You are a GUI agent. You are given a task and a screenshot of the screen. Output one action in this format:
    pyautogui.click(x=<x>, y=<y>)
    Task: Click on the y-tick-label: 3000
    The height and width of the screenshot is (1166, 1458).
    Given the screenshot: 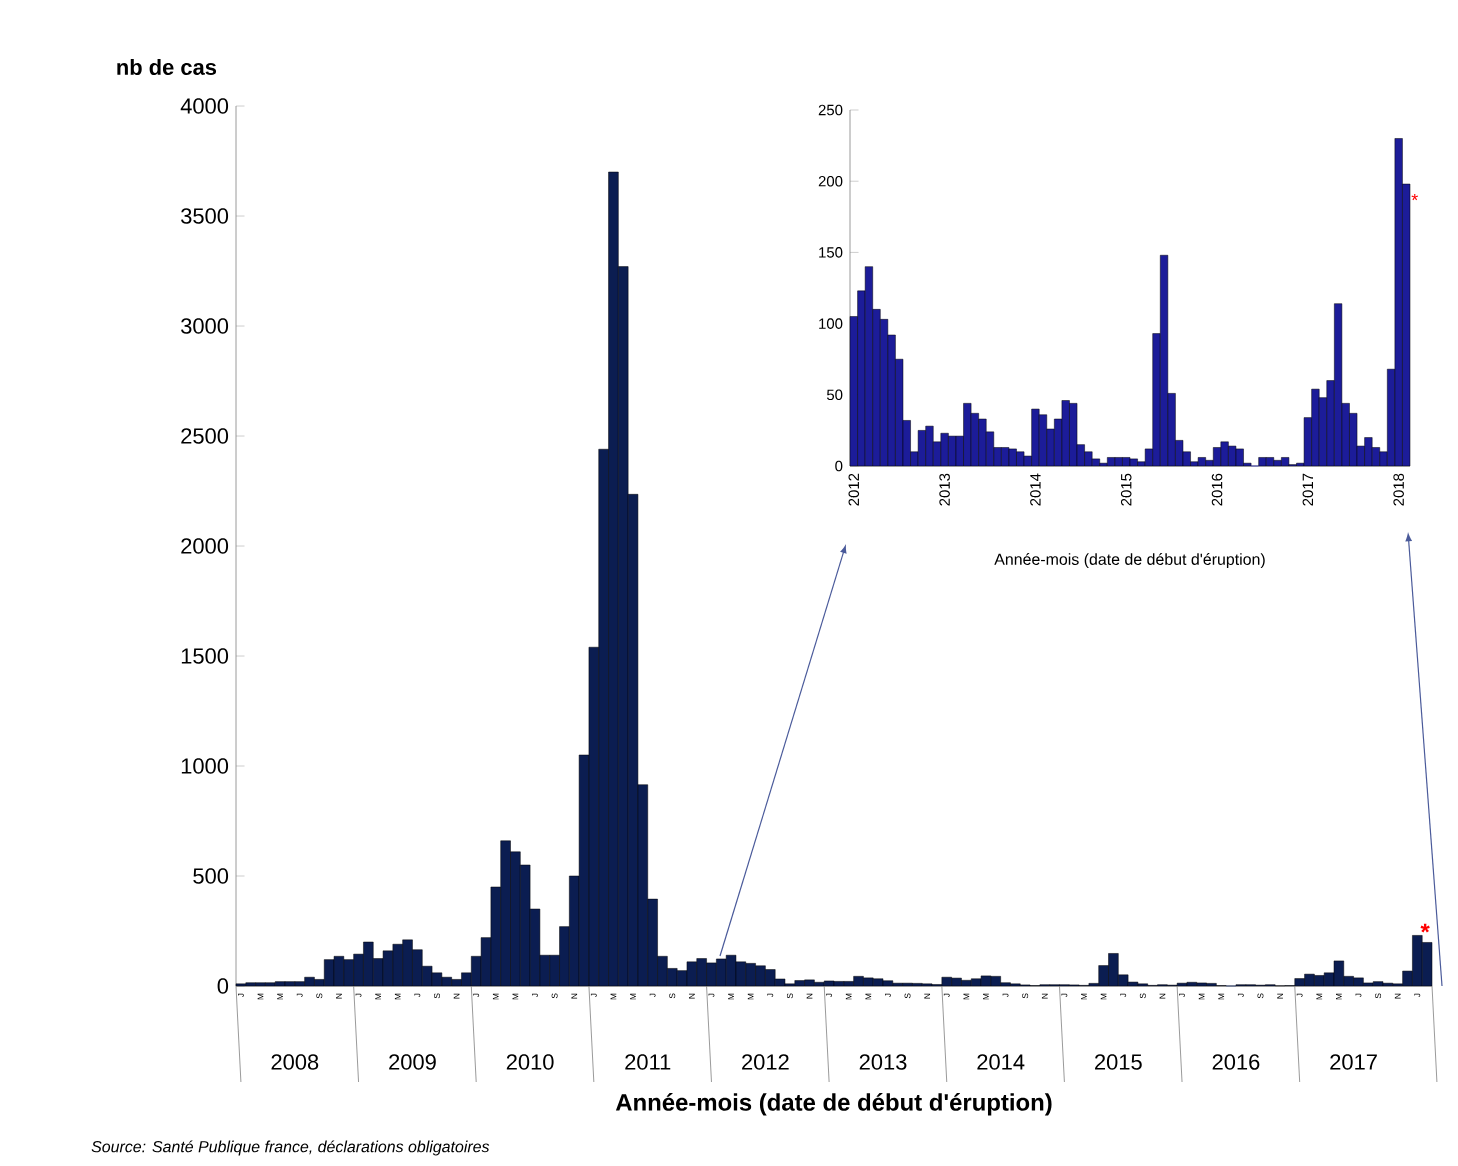 What is the action you would take?
    pyautogui.click(x=205, y=326)
    